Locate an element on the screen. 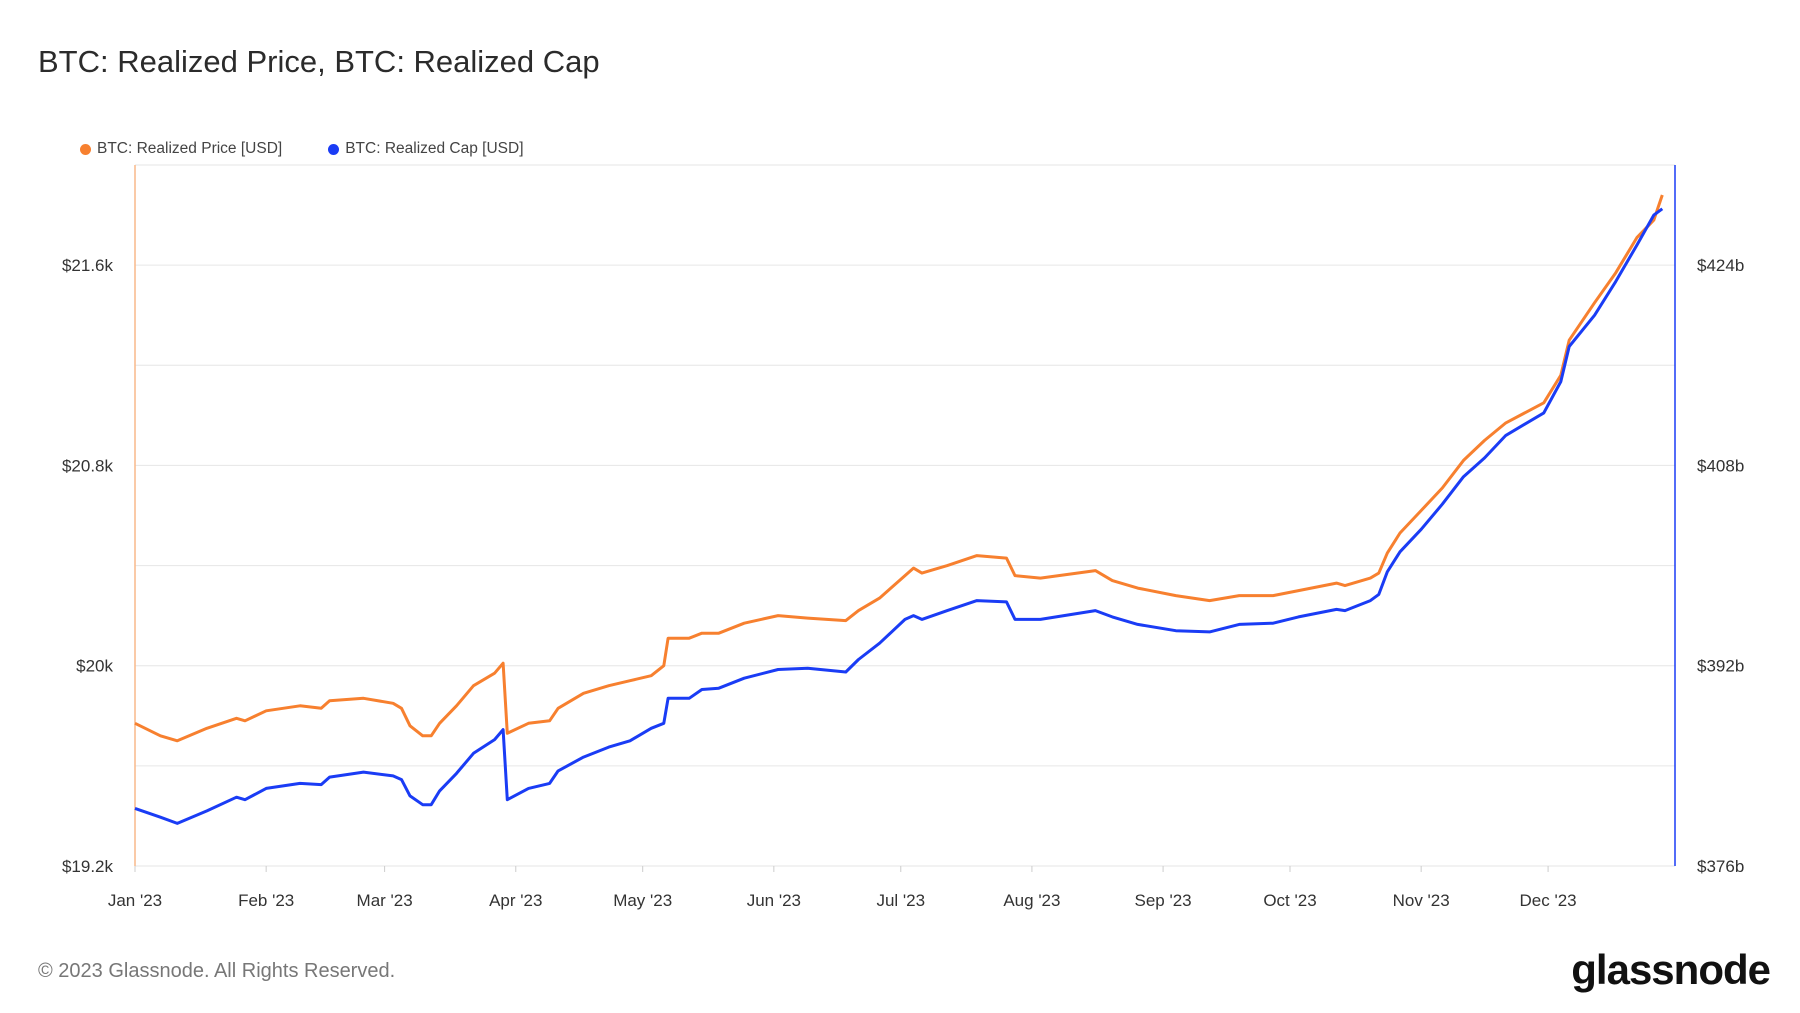  x-tick-label: Nov '23 is located at coordinates (1421, 900).